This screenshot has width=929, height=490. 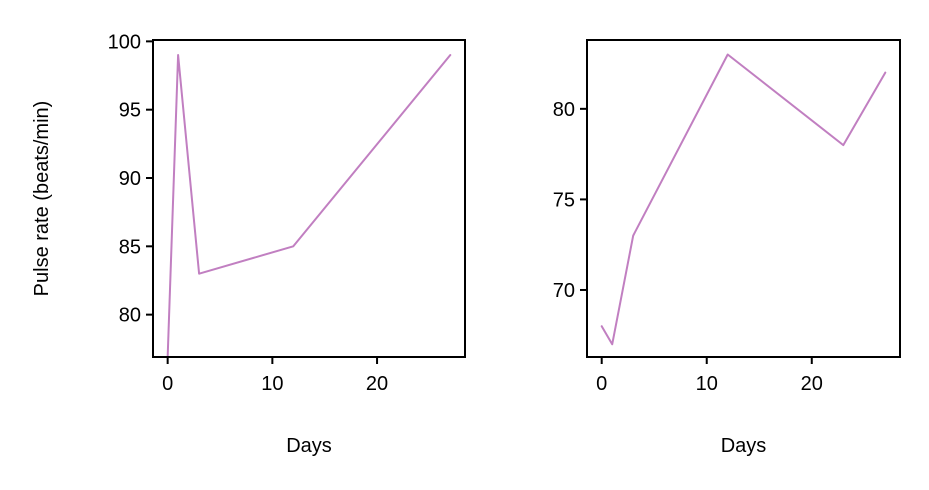 I want to click on y-axis-label: Pulse rate (beats/min), so click(x=42, y=199).